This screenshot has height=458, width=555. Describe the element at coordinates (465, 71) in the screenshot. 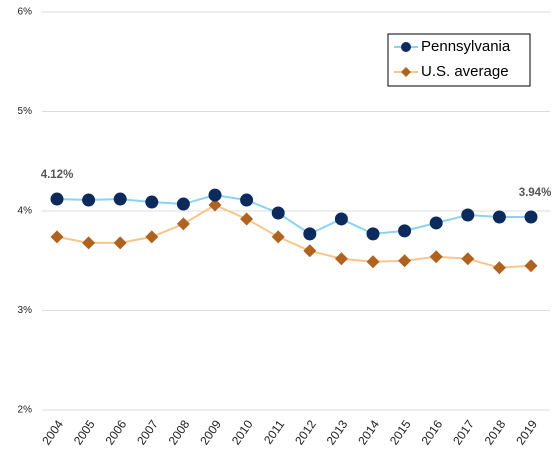

I see `legend-label: U.S. average` at that location.